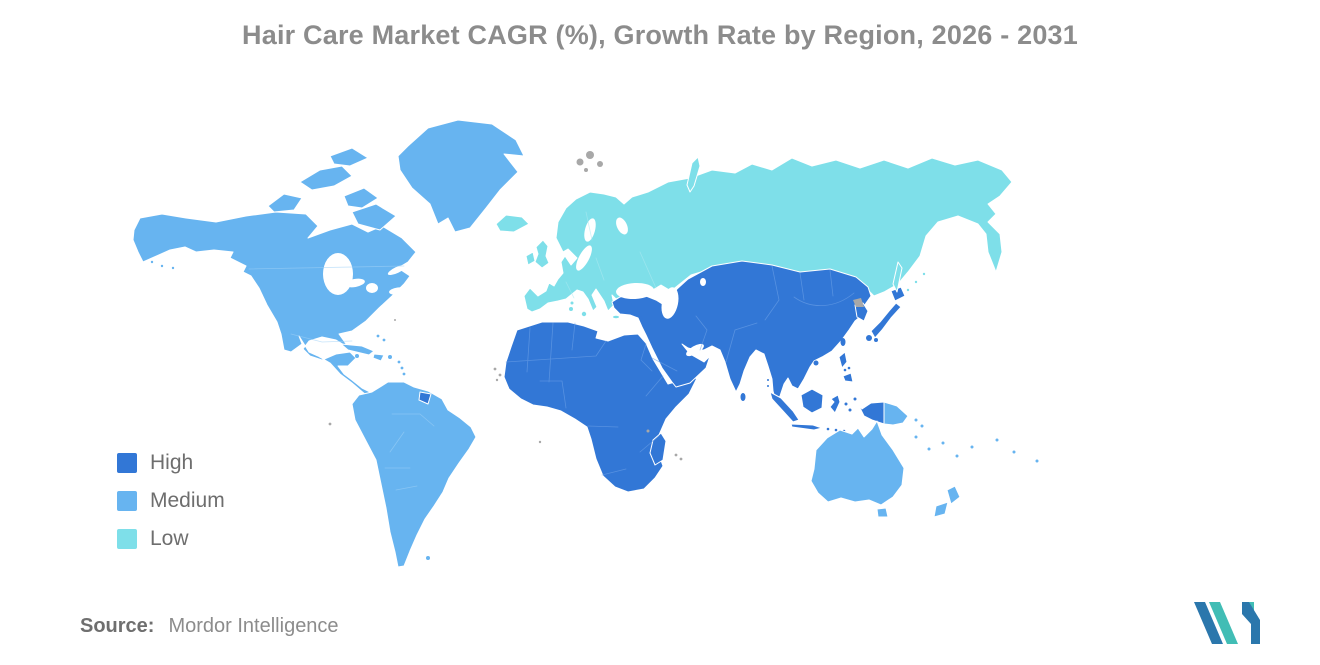 The width and height of the screenshot is (1320, 665). What do you see at coordinates (953, 495) in the screenshot?
I see `island-new-zealand-north` at bounding box center [953, 495].